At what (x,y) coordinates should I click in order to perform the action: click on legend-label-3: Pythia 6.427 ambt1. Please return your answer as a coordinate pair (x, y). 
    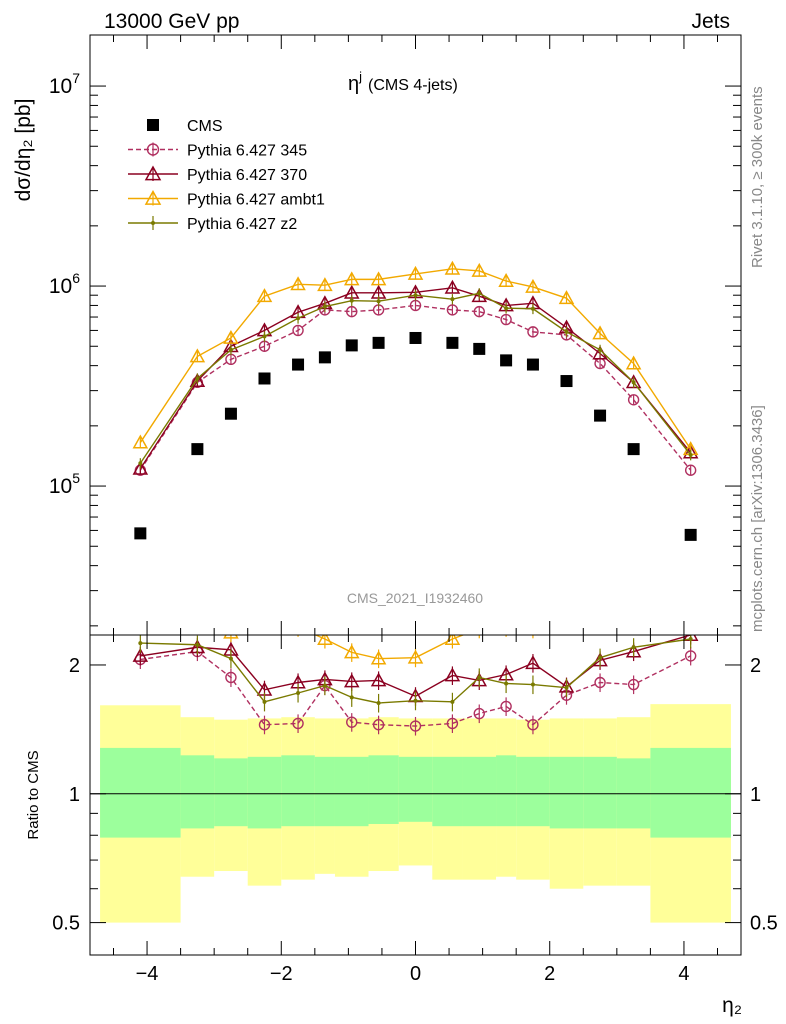
    Looking at the image, I should click on (256, 200).